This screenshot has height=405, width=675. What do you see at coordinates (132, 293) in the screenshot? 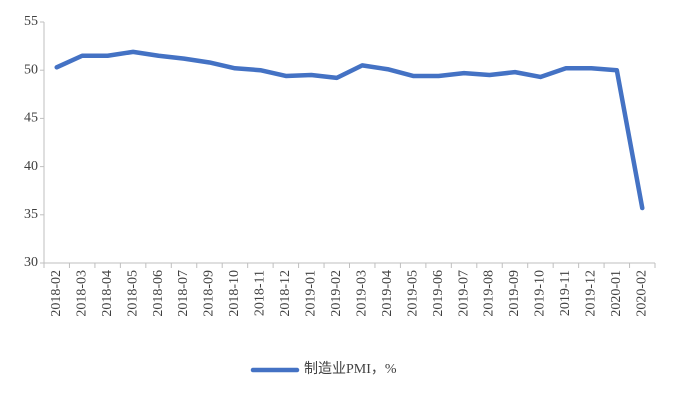
I see `x-tick-label: 2018-05` at bounding box center [132, 293].